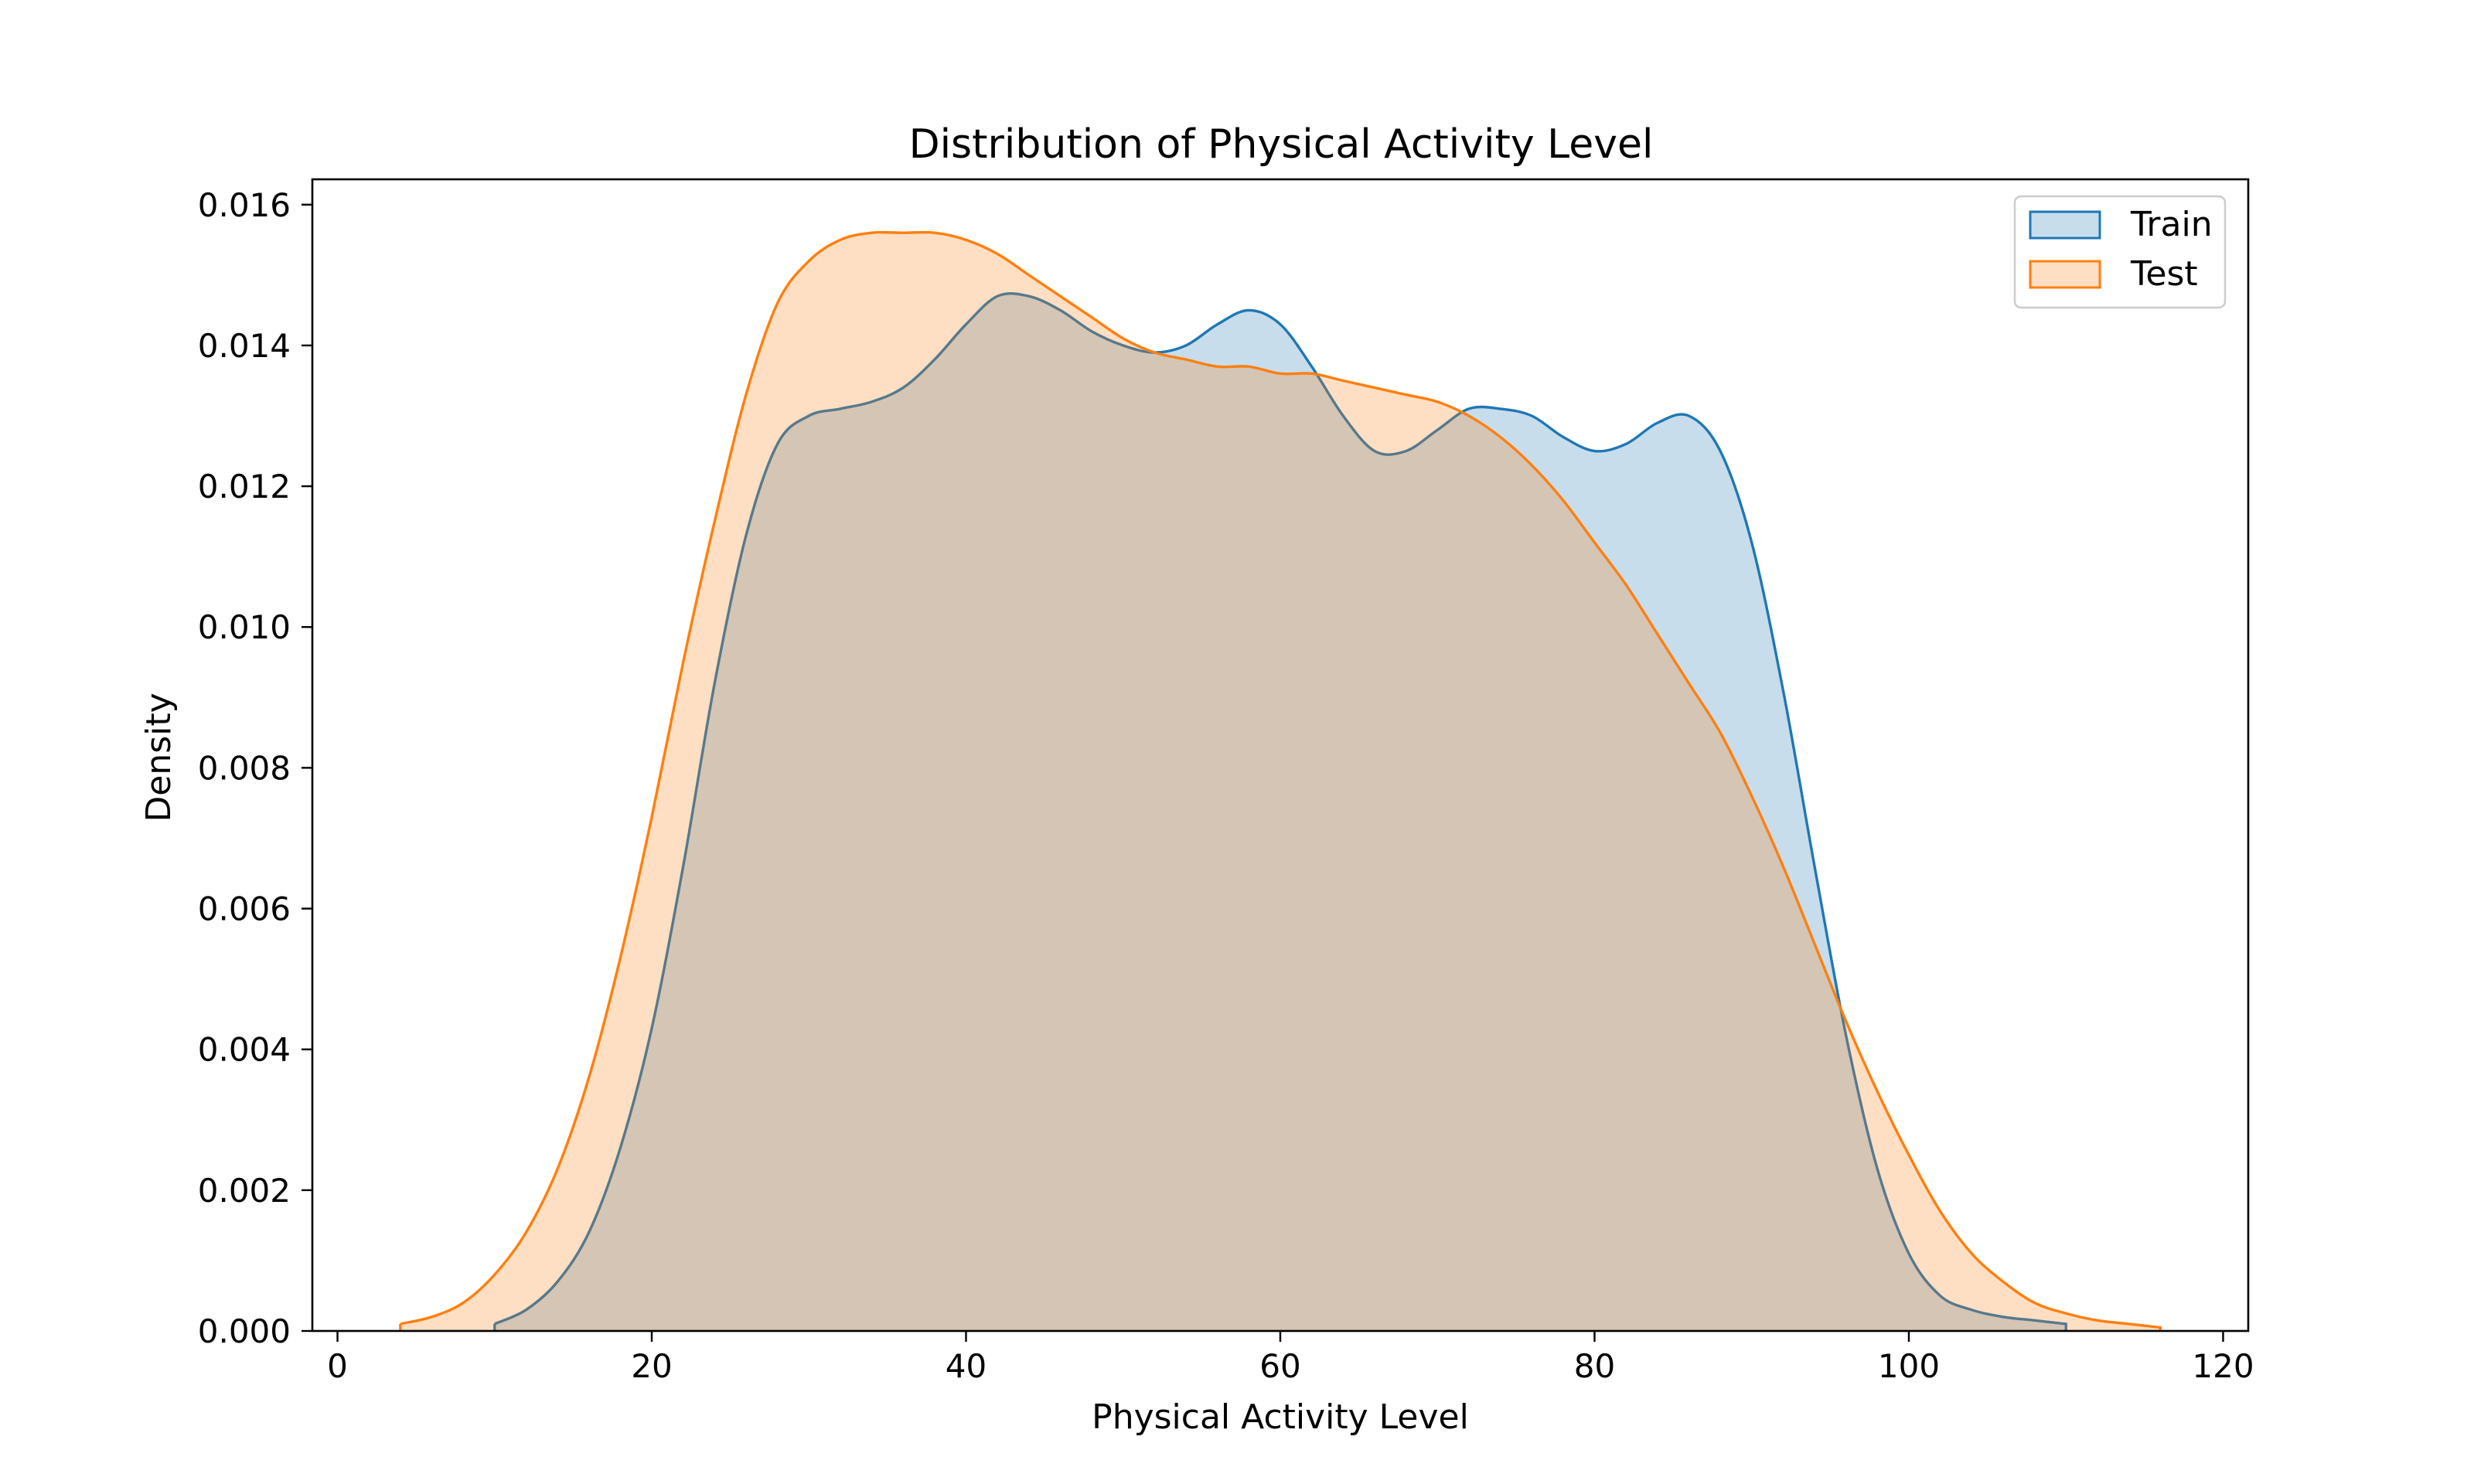  What do you see at coordinates (651, 1366) in the screenshot?
I see `x-tick-label: 20` at bounding box center [651, 1366].